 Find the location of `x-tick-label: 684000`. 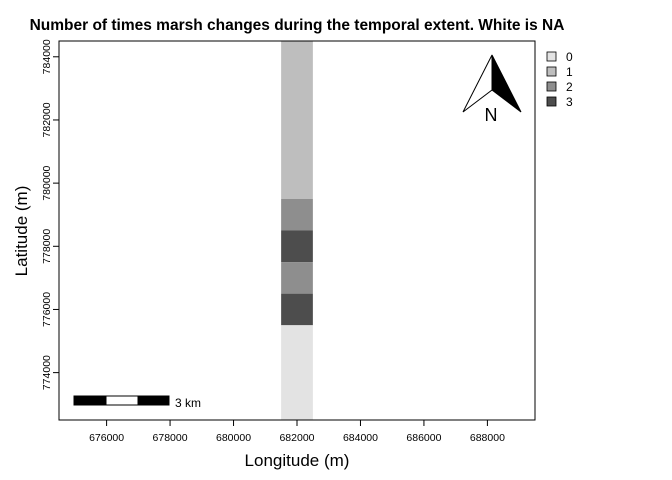

x-tick-label: 684000 is located at coordinates (360, 438).